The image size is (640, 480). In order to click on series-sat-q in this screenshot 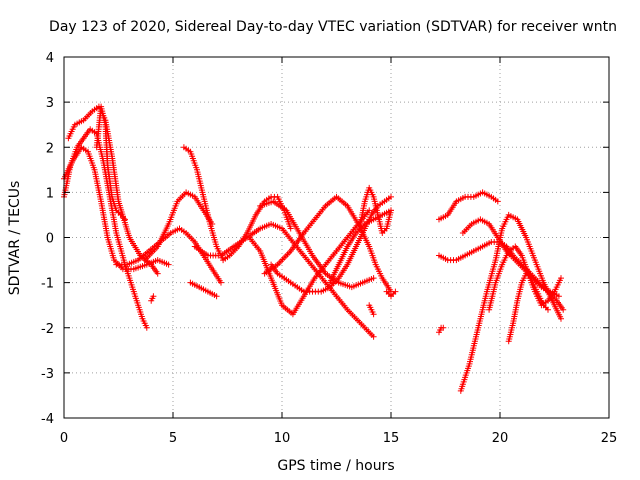, I will do `click(510, 302)`.